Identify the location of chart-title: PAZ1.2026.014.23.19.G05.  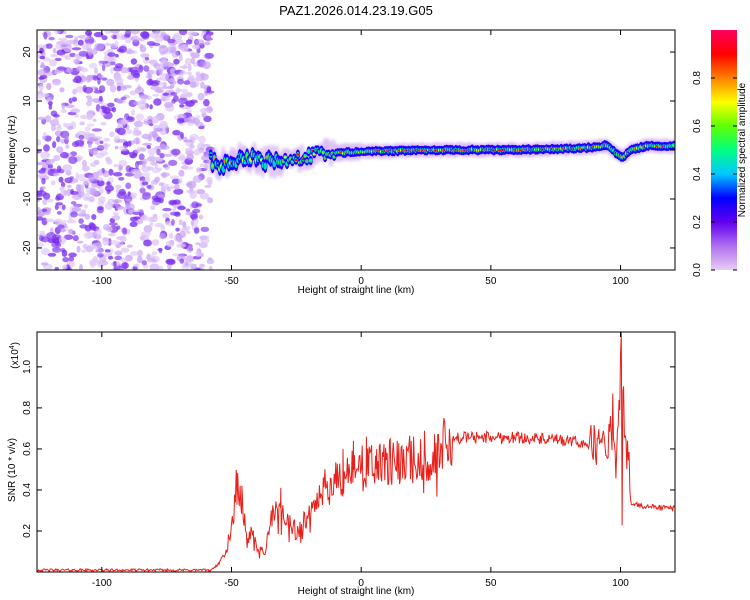
(356, 10).